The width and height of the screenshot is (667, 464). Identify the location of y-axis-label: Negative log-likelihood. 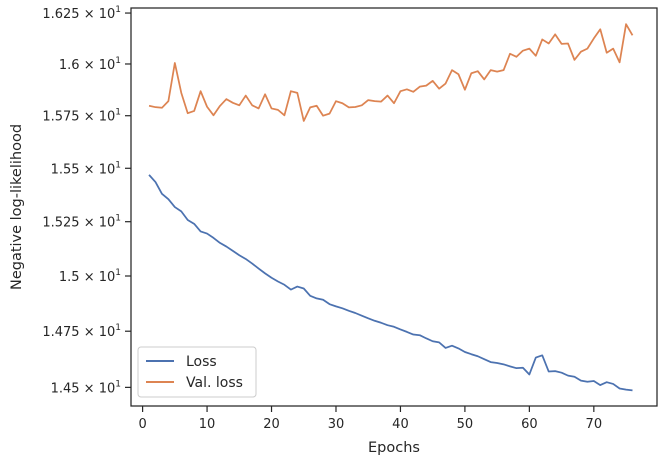
(17, 207).